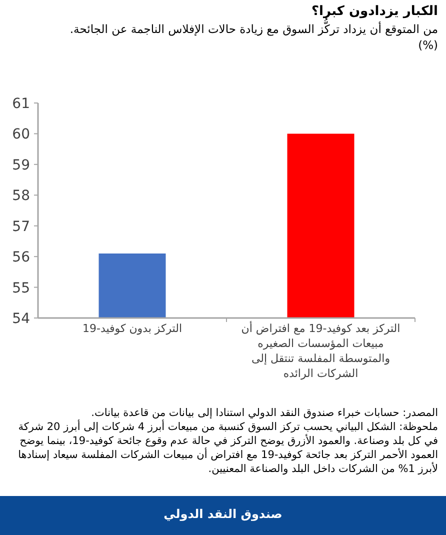 Image resolution: width=446 pixels, height=535 pixels. Describe the element at coordinates (374, 11) in the screenshot. I see `chart-title: الكبار يزدادون كبرا؟` at that location.